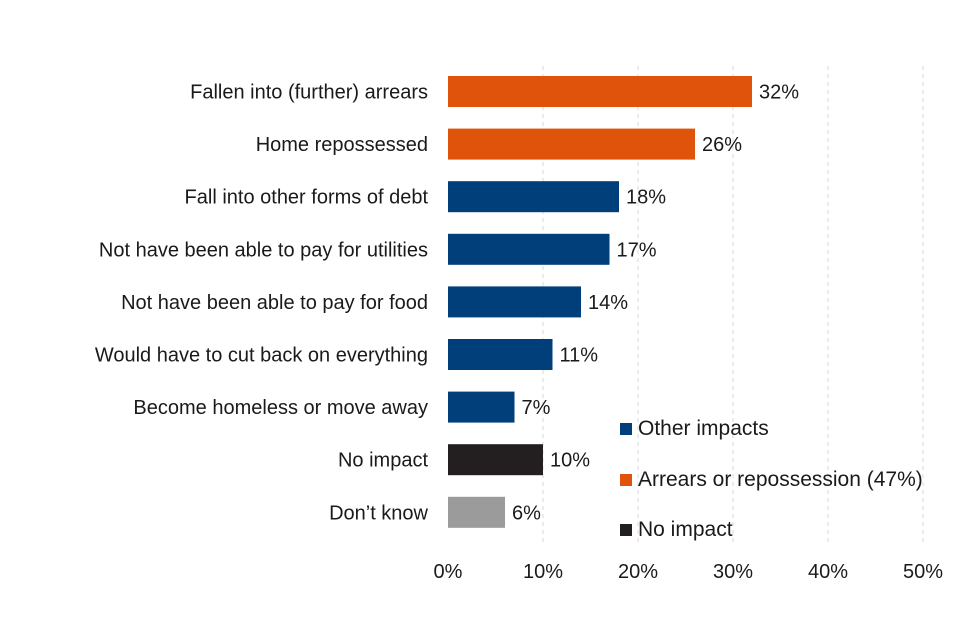 The image size is (960, 640). I want to click on value-label-not-have-been-able-to-pay-for-utilities: 17%, so click(637, 250).